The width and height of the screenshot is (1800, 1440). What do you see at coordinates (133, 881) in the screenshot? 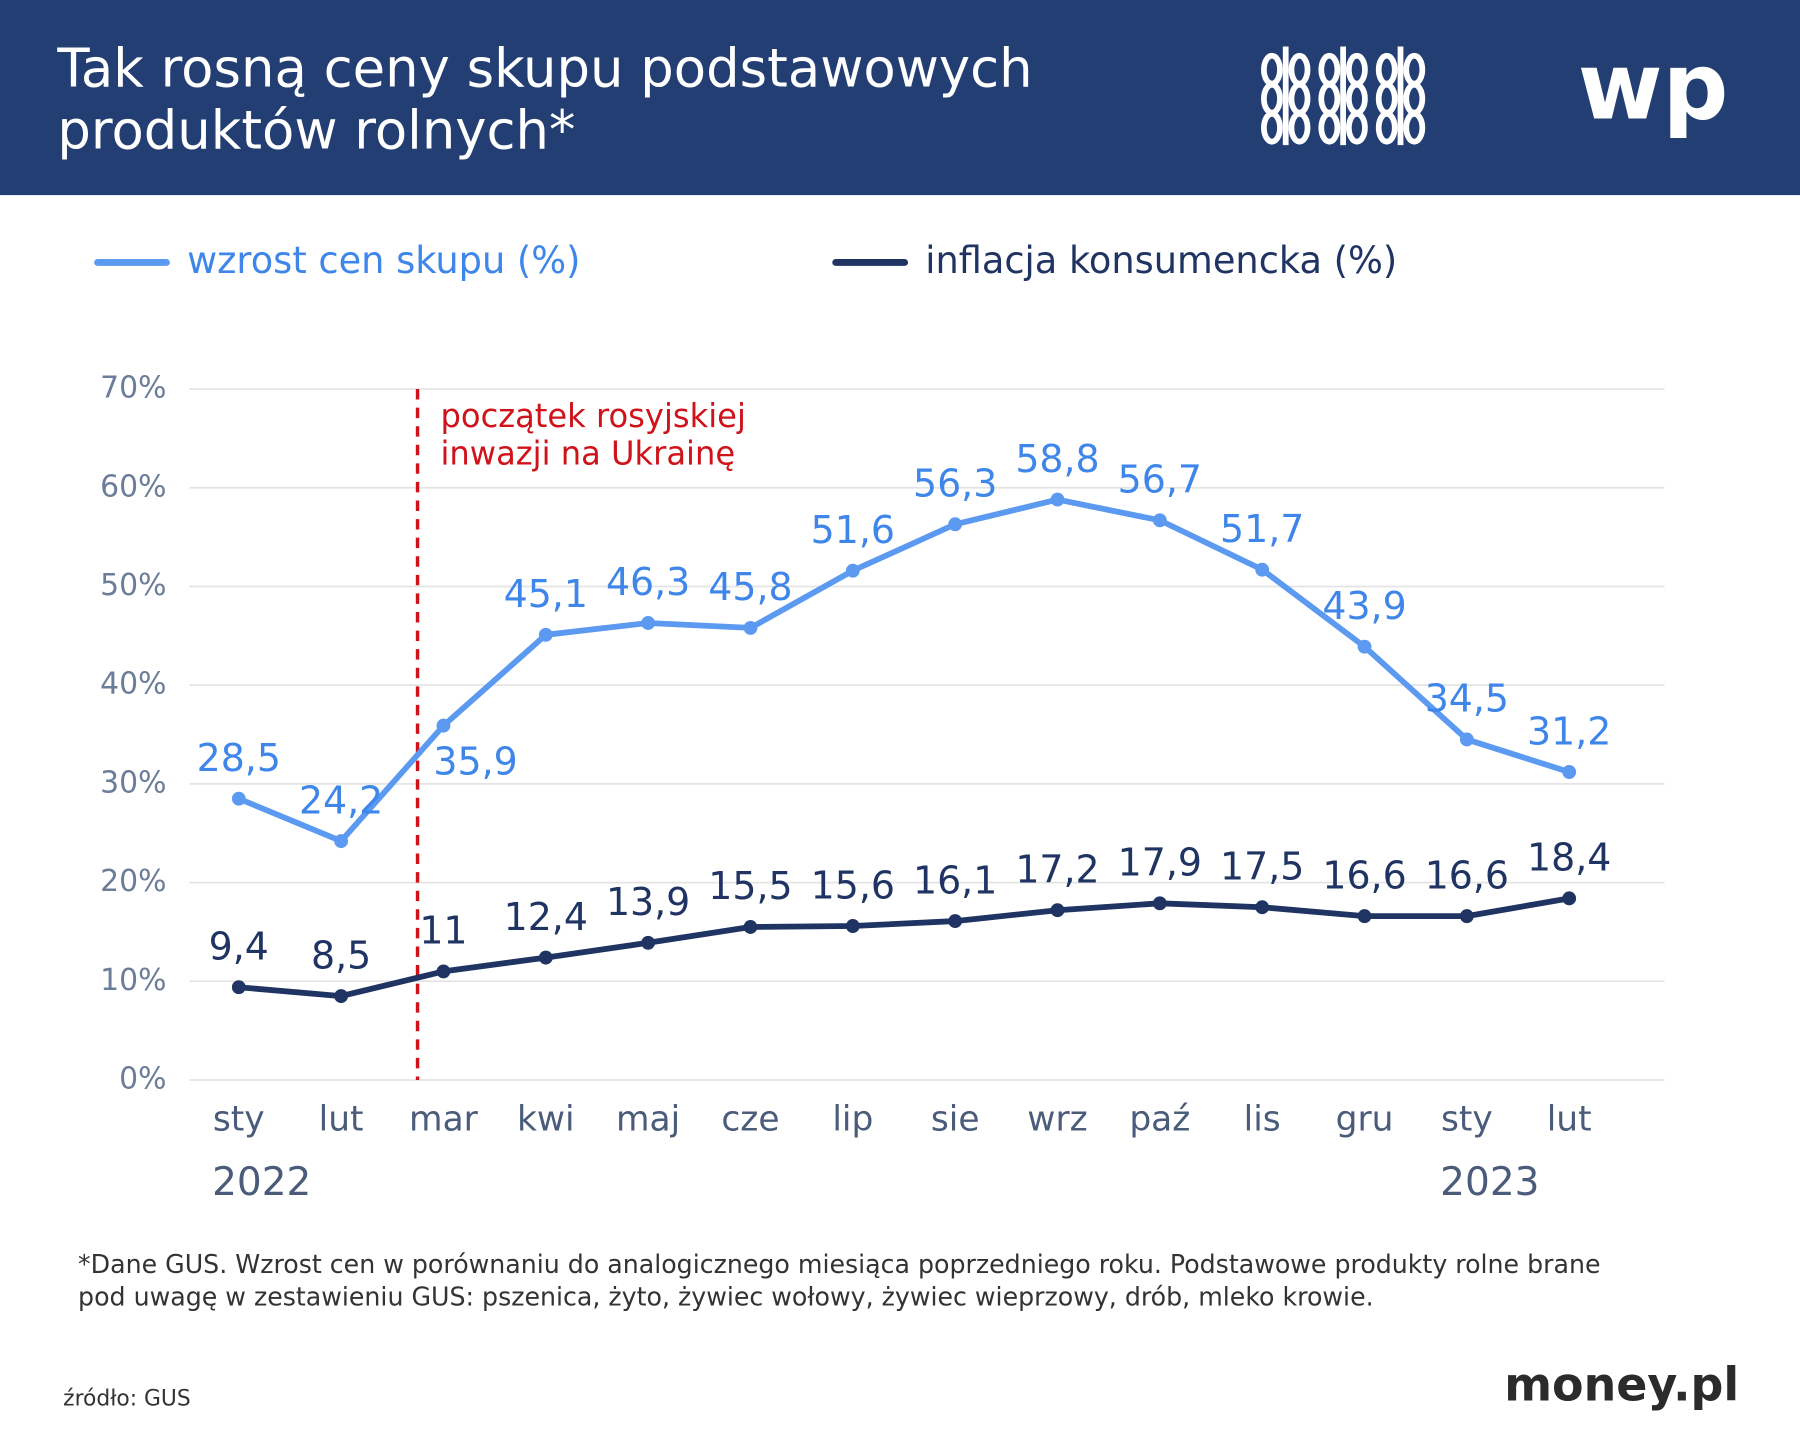
I see `y-tick-label: 20%` at bounding box center [133, 881].